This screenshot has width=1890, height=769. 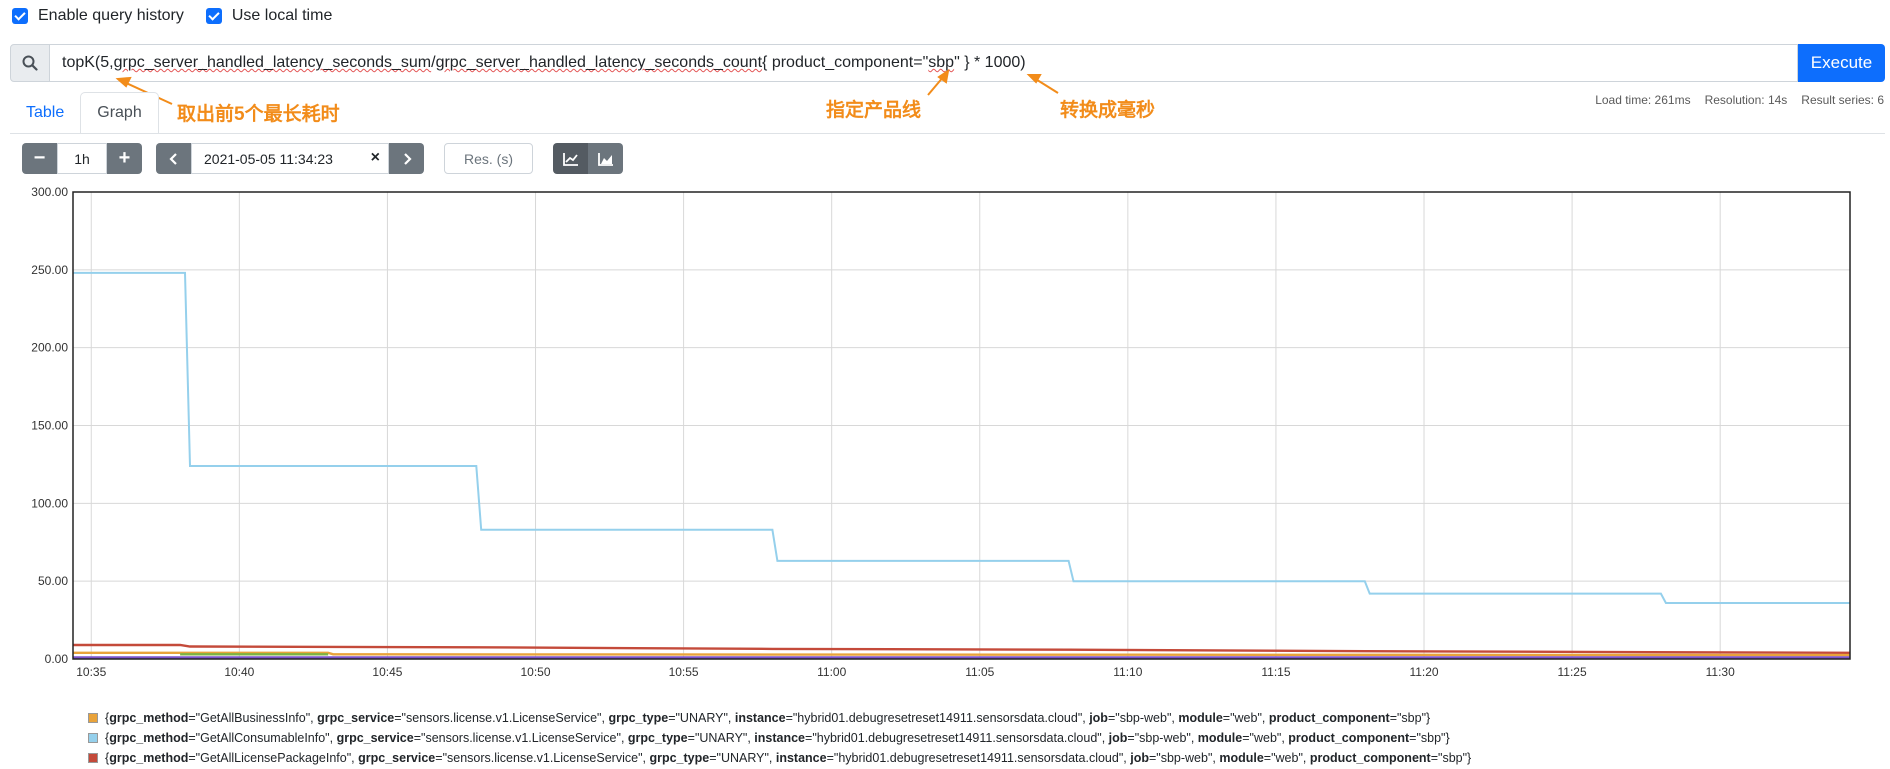 I want to click on query-part: { product_component=", so click(x=845, y=62).